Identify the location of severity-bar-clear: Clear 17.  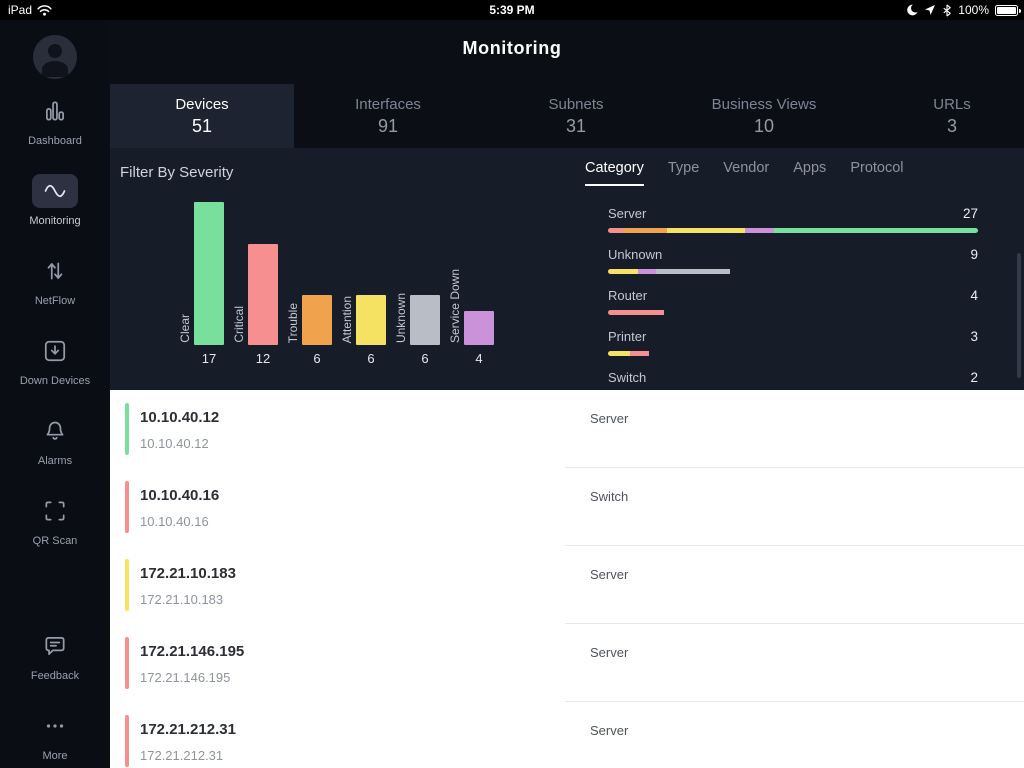
(199, 270).